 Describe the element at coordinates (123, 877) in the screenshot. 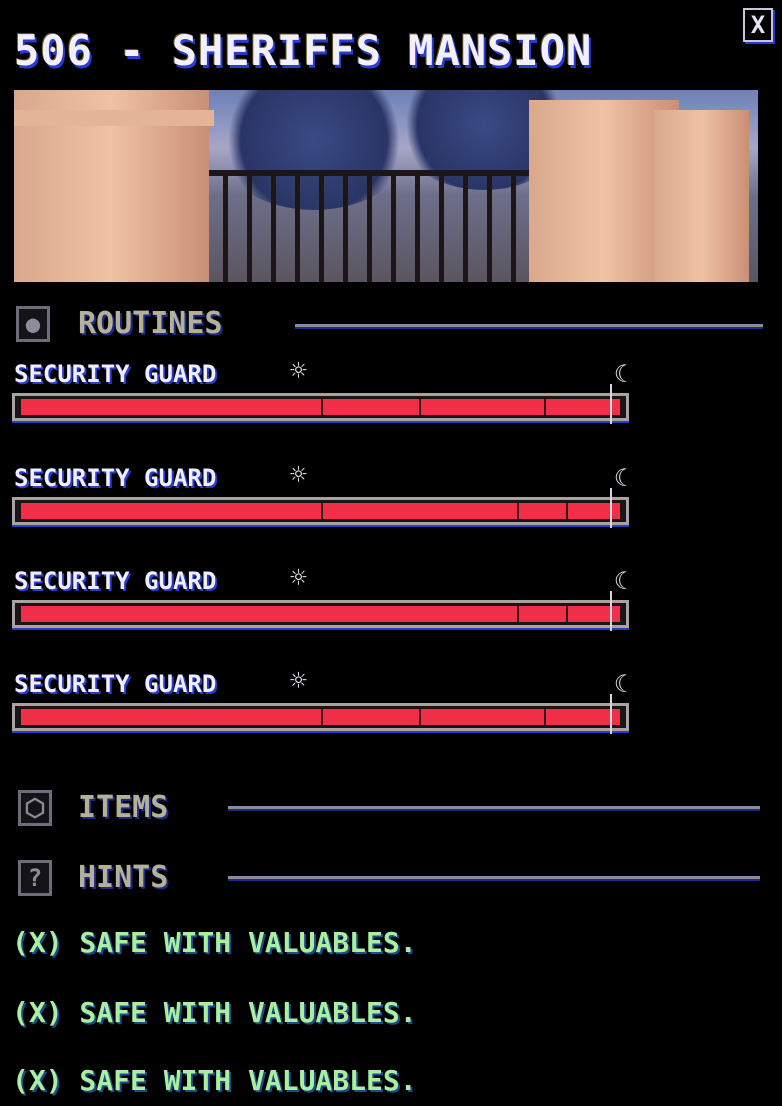

I see `hints-label: HINTS` at that location.